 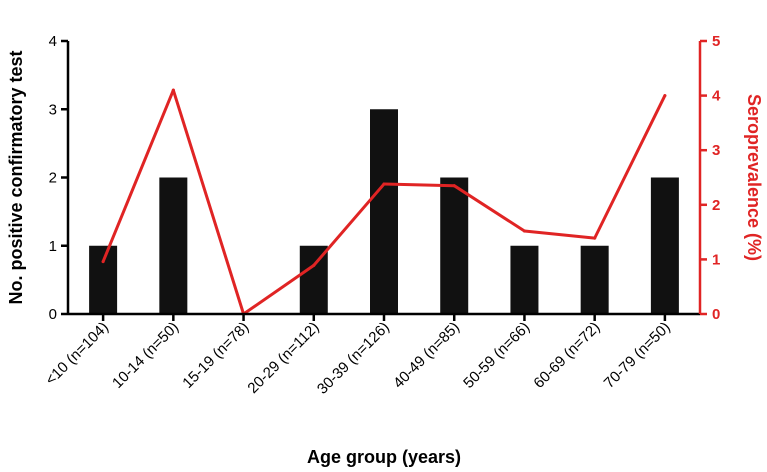 What do you see at coordinates (53, 246) in the screenshot?
I see `left-axis-tick-label-1: 1` at bounding box center [53, 246].